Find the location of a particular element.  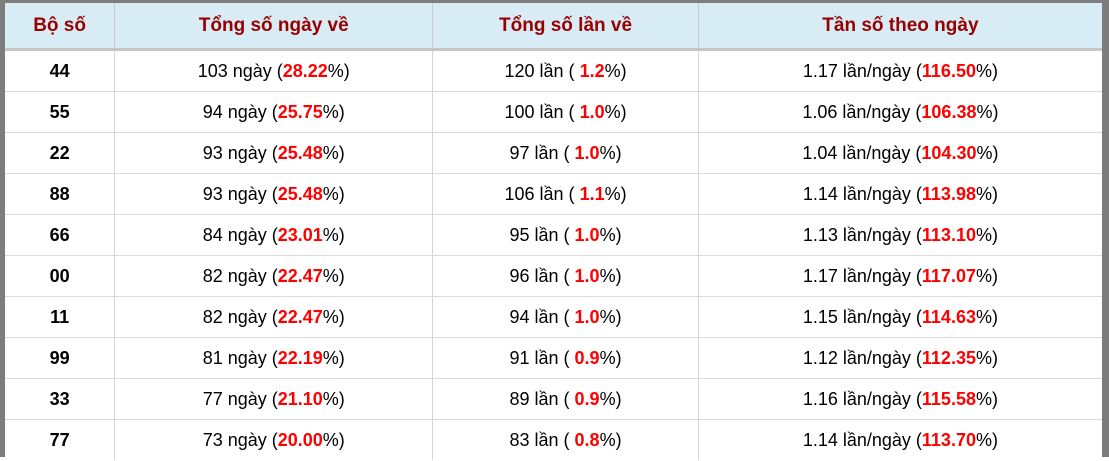

freq-cell-percent: 116.50 is located at coordinates (948, 70).